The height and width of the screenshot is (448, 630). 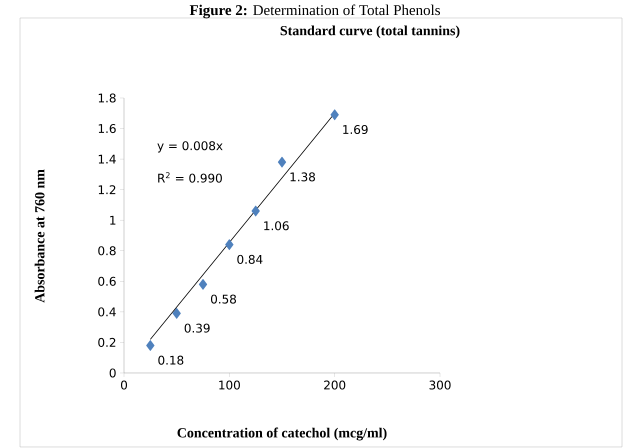 What do you see at coordinates (335, 385) in the screenshot?
I see `x-tick-label: 200` at bounding box center [335, 385].